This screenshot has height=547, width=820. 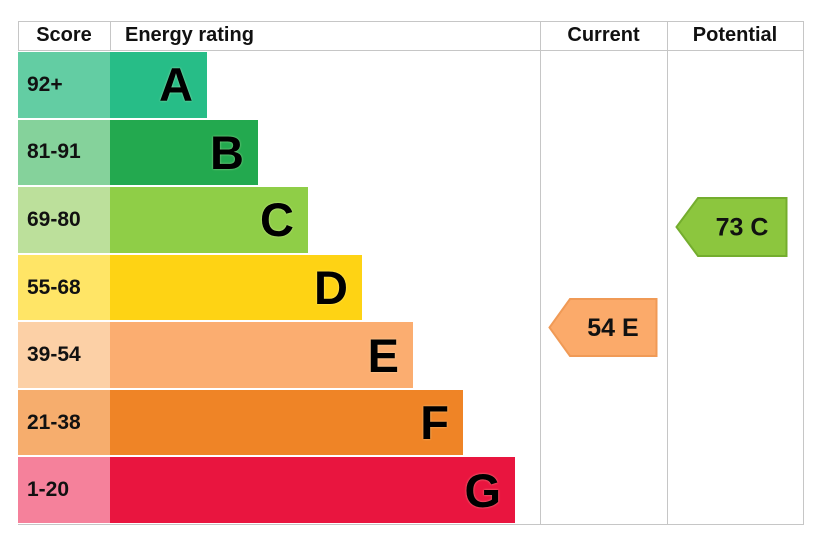 I want to click on band-row: 55-68 D, so click(x=279, y=287).